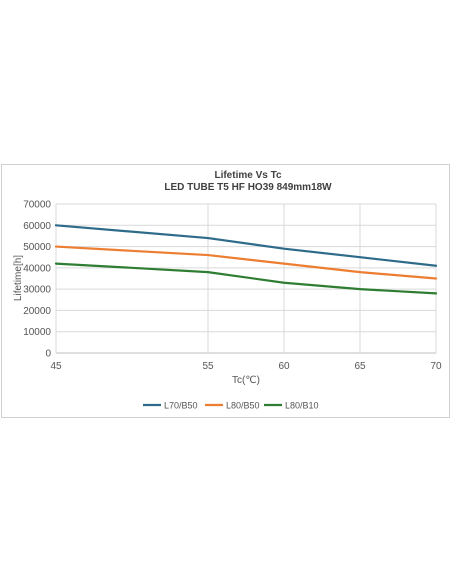 Image resolution: width=452 pixels, height=584 pixels. Describe the element at coordinates (208, 366) in the screenshot. I see `x-tick-label: 55` at that location.